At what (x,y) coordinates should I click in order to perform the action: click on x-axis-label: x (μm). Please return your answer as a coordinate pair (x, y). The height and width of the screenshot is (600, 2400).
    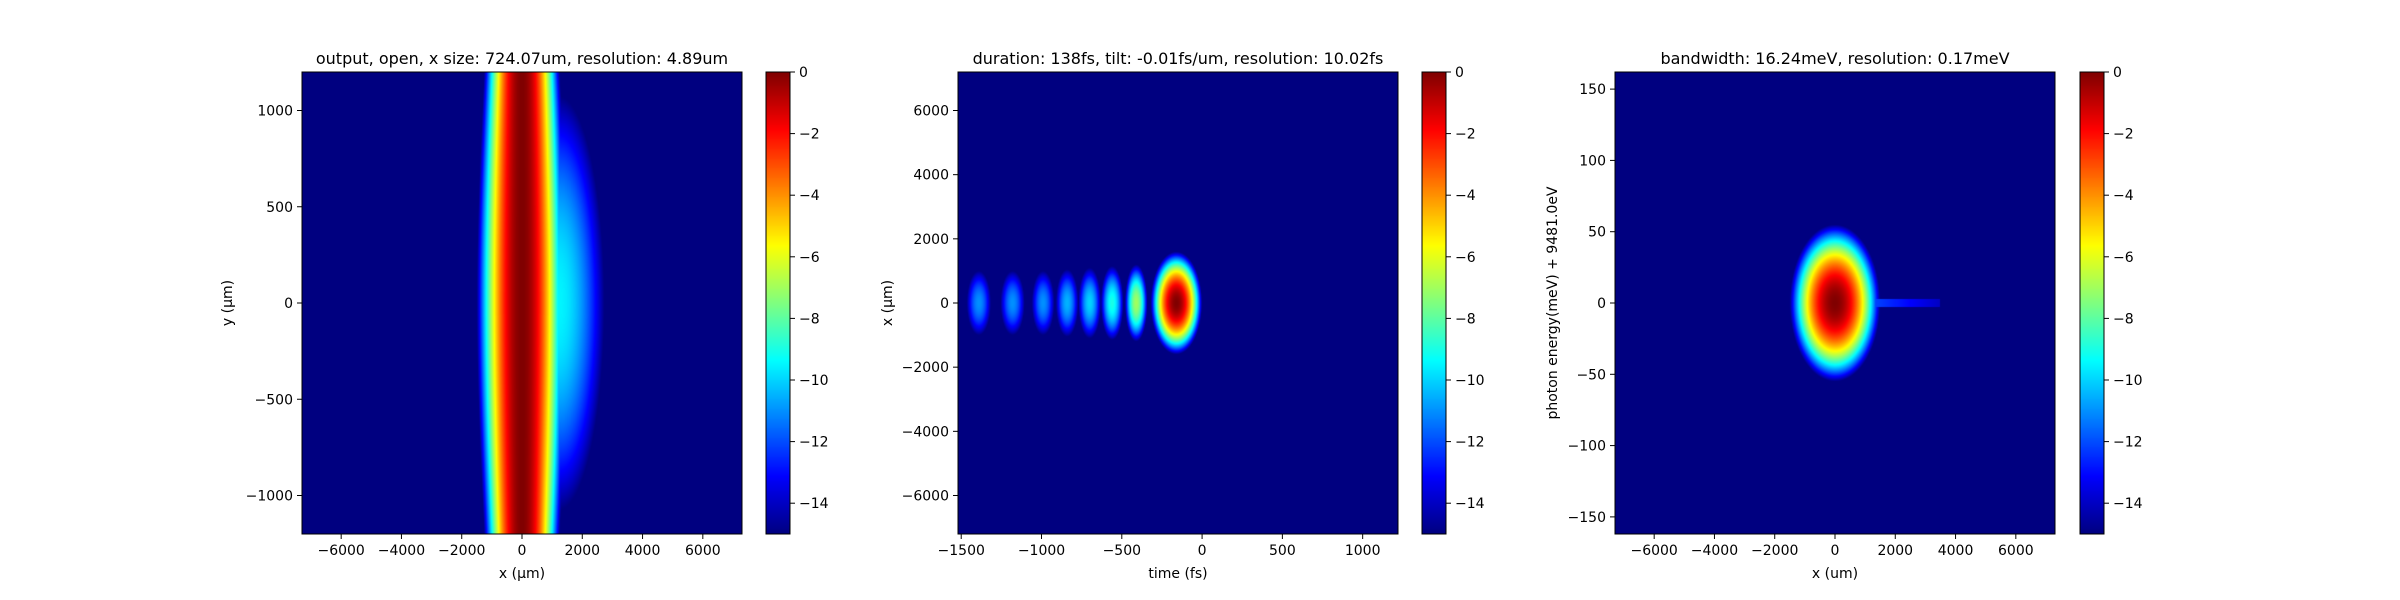
    Looking at the image, I should click on (522, 574).